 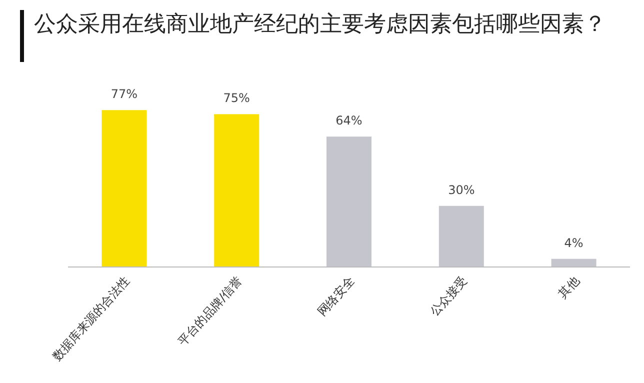 I want to click on title: 公众采用在线商业地产经纪的主要考虑因素包括哪些因素？, so click(x=320, y=24).